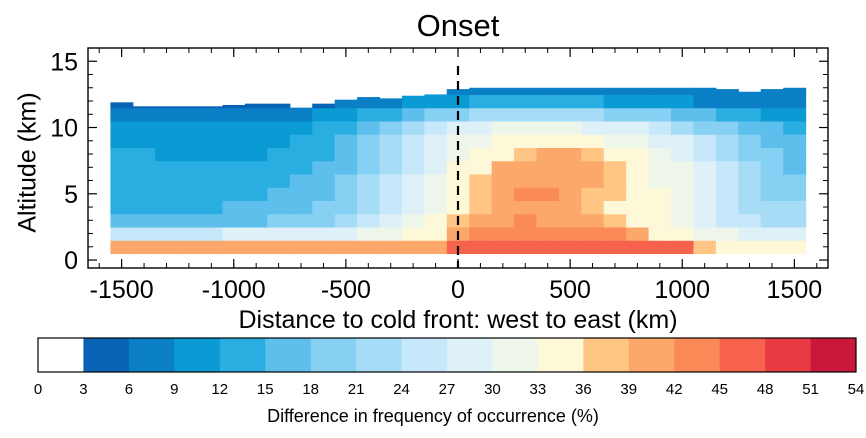 The image size is (866, 438). What do you see at coordinates (583, 389) in the screenshot?
I see `colorbar-tick-label: 36` at bounding box center [583, 389].